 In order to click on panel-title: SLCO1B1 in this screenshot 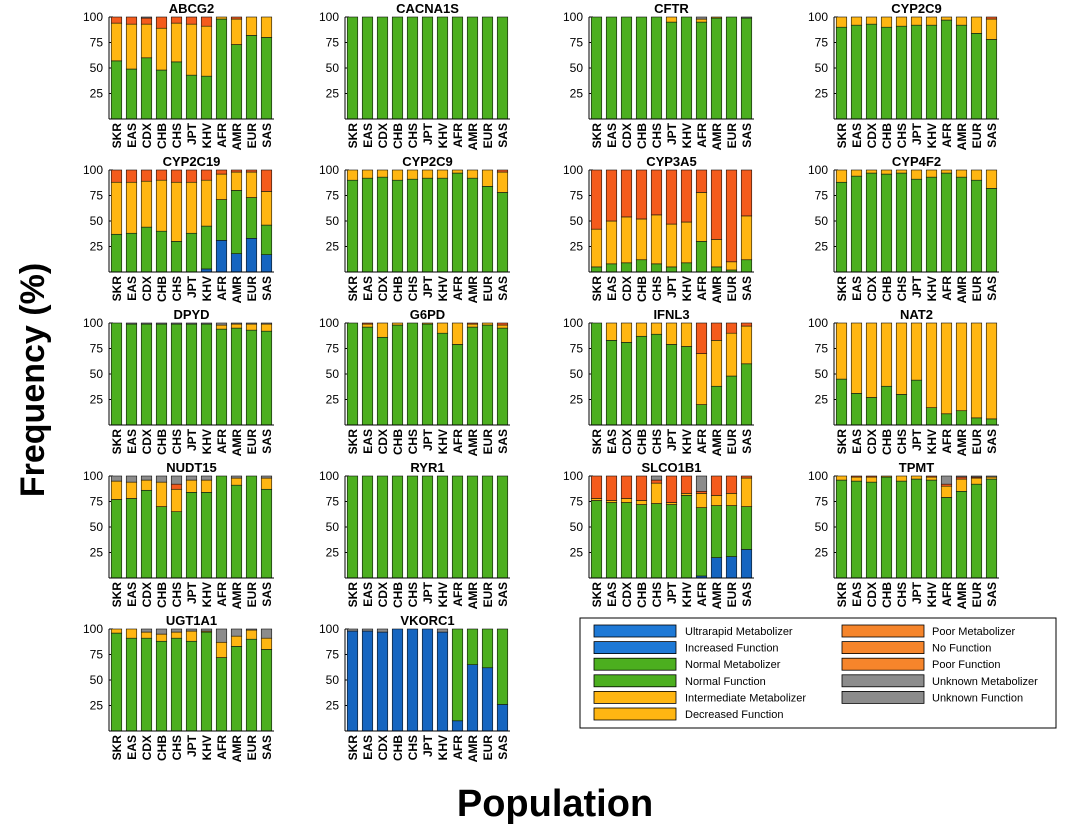, I will do `click(672, 467)`.